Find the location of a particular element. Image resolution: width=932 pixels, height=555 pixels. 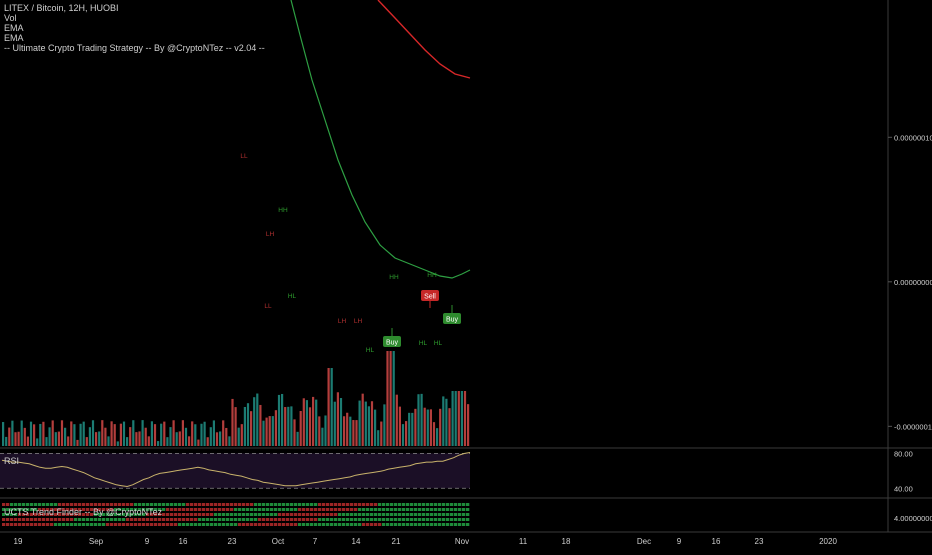

legend-ema-1: EMA is located at coordinates (14, 28).